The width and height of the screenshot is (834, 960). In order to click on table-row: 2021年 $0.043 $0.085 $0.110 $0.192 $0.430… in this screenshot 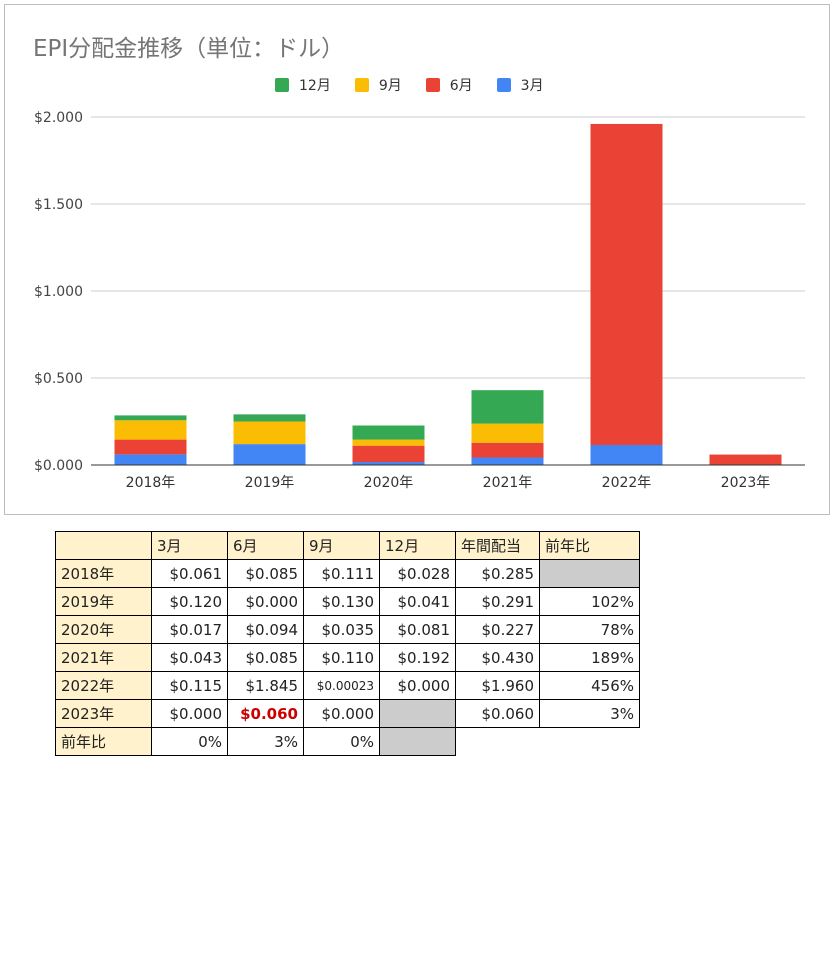, I will do `click(347, 657)`.